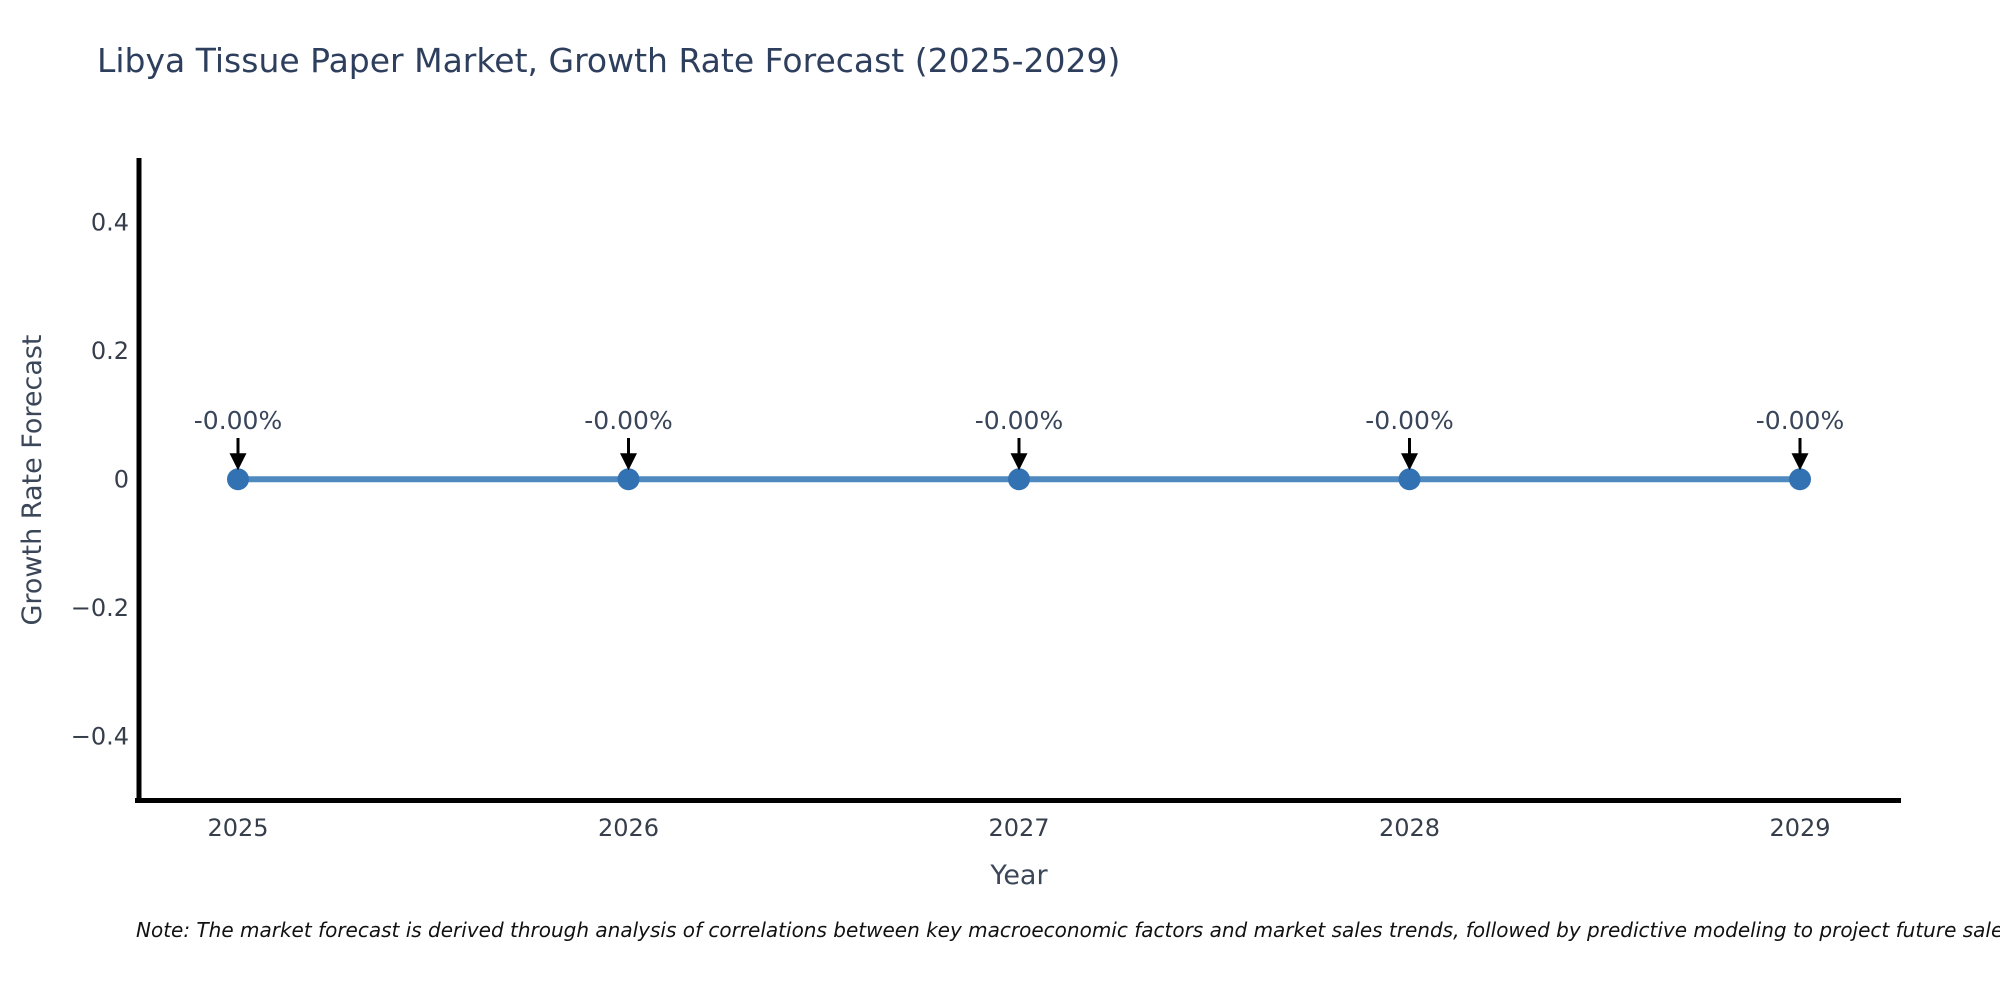  I want to click on x-tick-label: 2028, so click(1409, 828).